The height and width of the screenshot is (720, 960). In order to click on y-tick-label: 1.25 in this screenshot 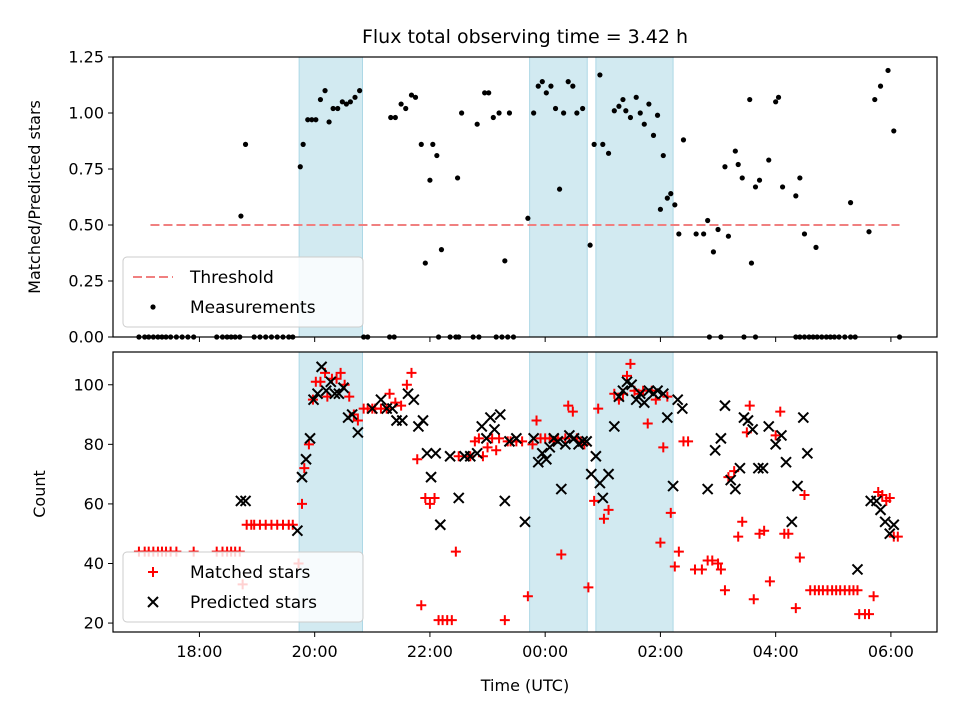, I will do `click(86, 57)`.